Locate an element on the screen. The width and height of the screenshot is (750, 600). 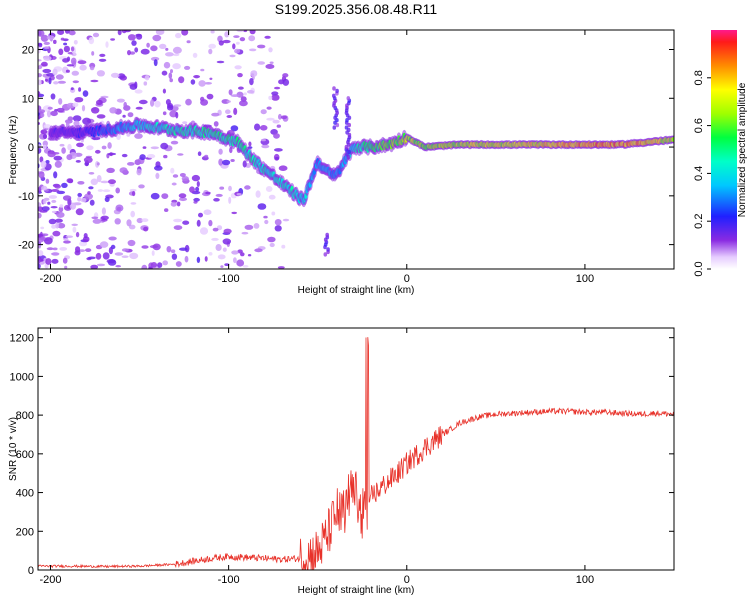
spectrogram-y-tick-label: 20 is located at coordinates (28, 51).